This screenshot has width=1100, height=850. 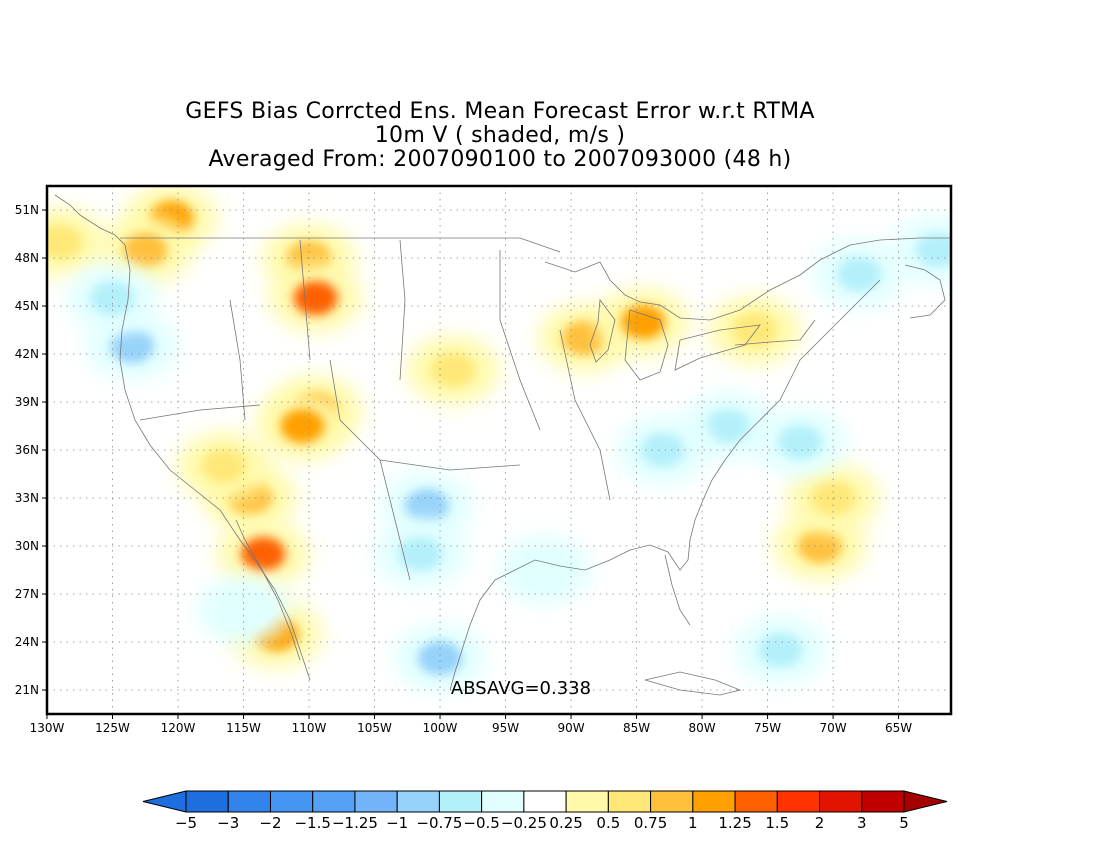 What do you see at coordinates (862, 823) in the screenshot?
I see `colorbar-label: 3` at bounding box center [862, 823].